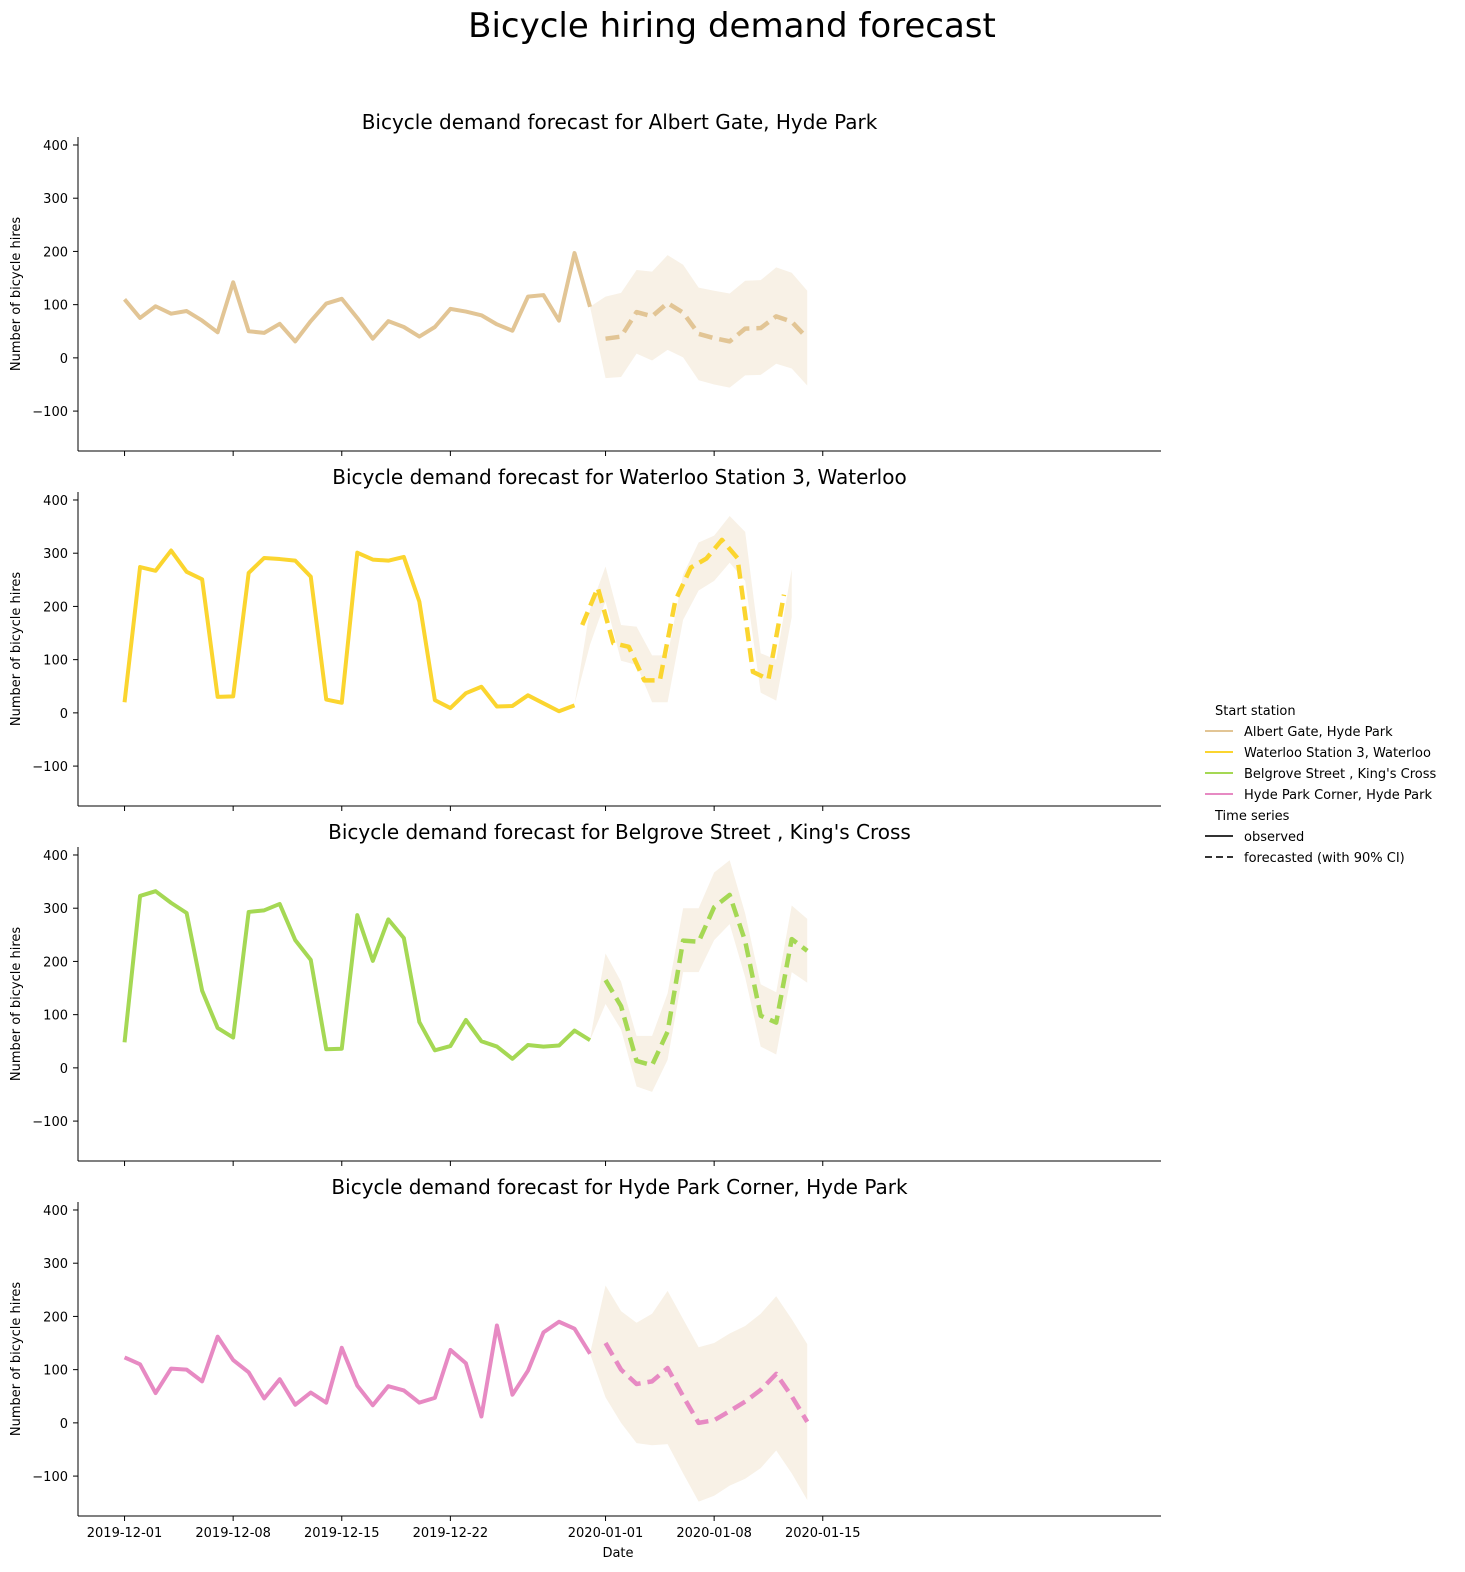 The image size is (1465, 1572). What do you see at coordinates (714, 1533) in the screenshot?
I see `x-tick-label: 2020-01-08` at bounding box center [714, 1533].